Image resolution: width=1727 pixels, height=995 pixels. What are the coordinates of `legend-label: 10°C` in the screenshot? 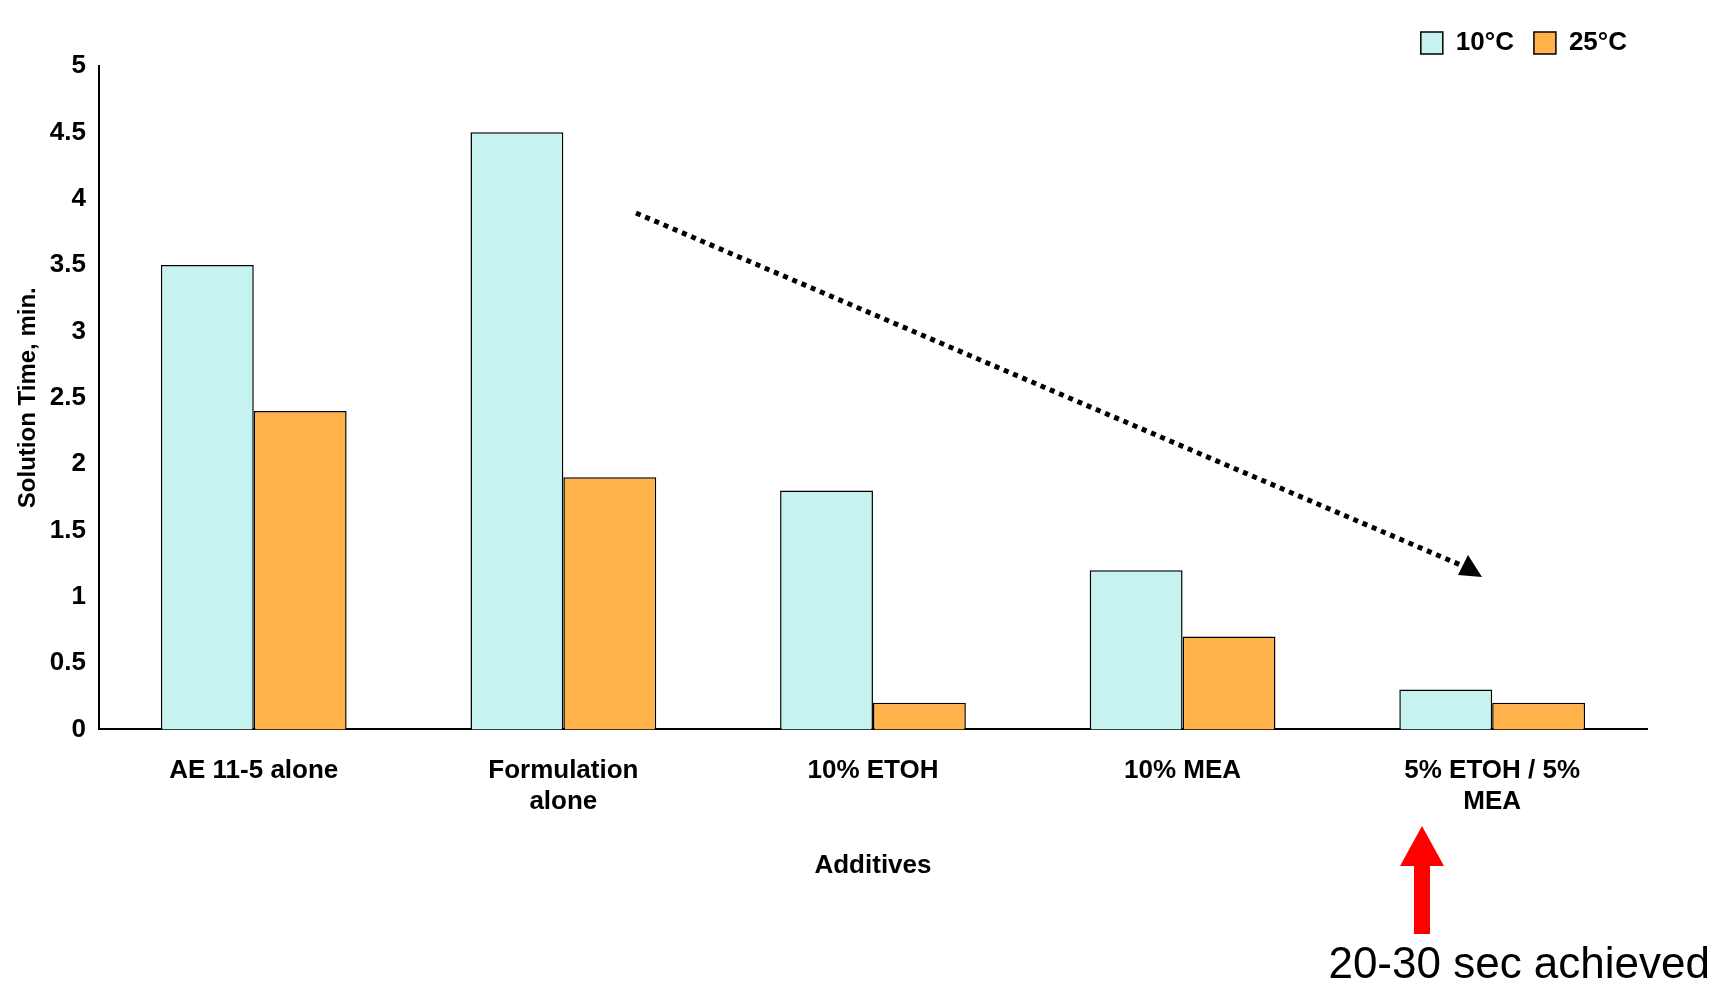 It's located at (1485, 41).